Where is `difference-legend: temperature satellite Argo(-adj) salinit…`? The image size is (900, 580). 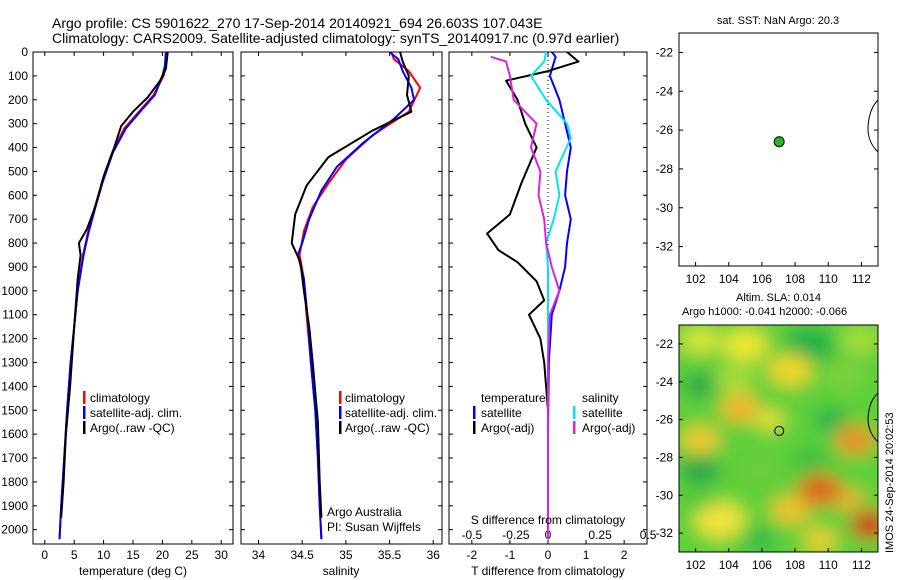
difference-legend: temperature satellite Argo(-adj) salinit… is located at coordinates (554, 413).